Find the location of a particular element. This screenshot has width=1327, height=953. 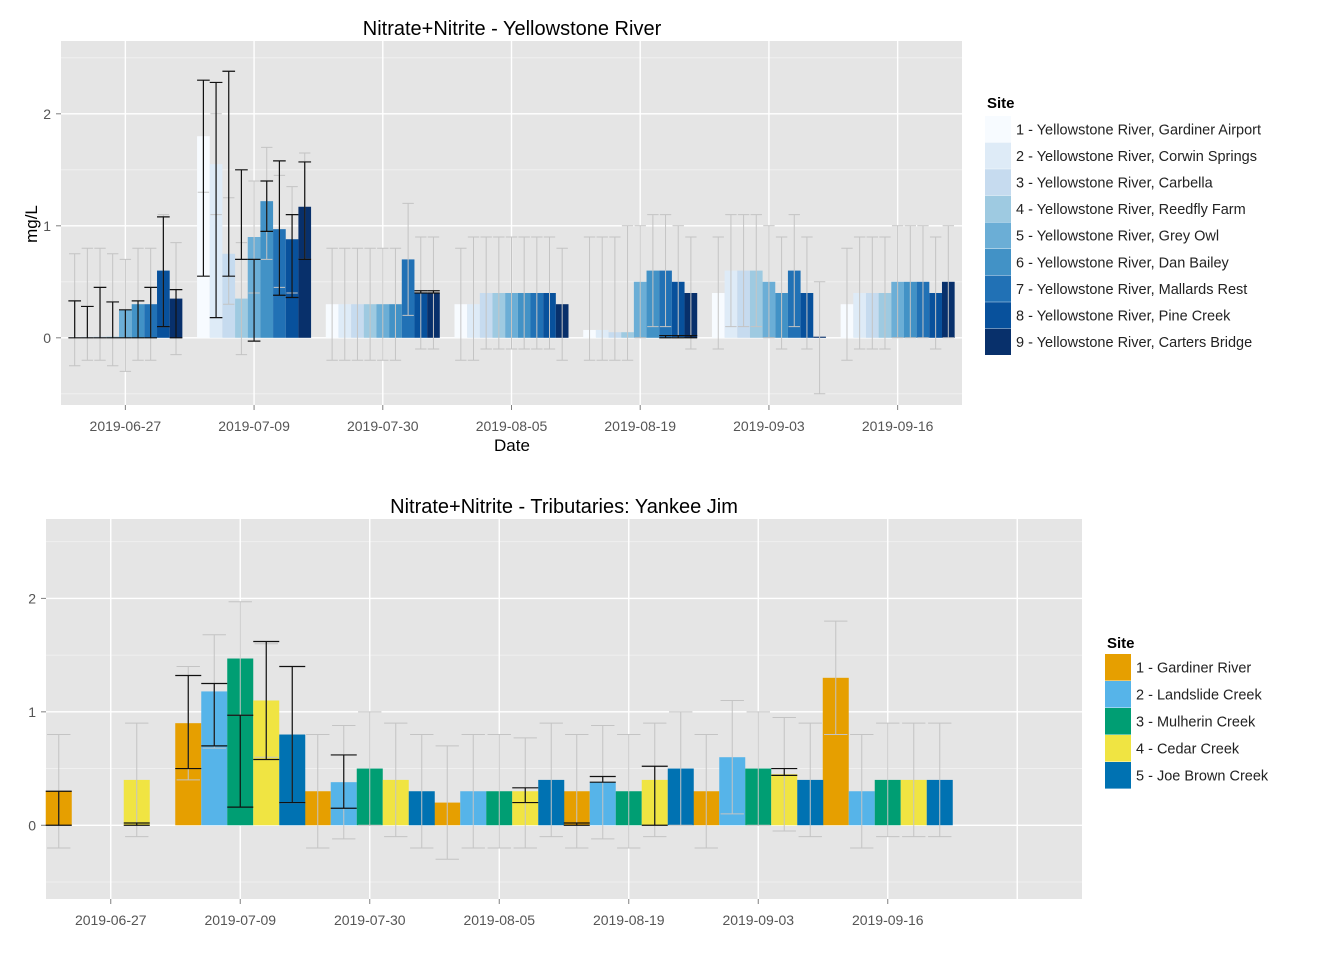

chart1-legend-title: Site is located at coordinates (1001, 103).